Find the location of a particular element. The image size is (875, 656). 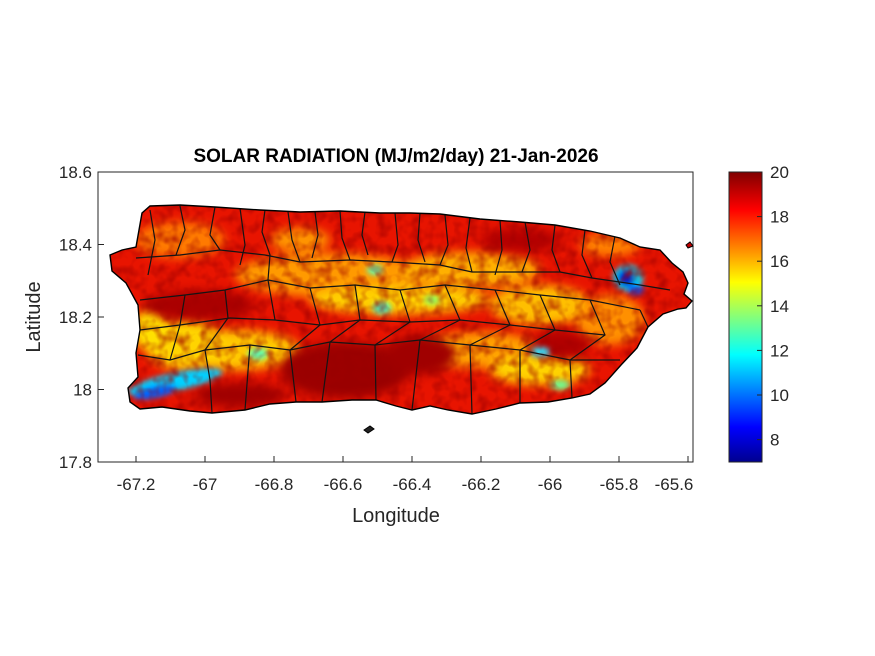

y-tick-label: 18.6 is located at coordinates (75, 172).